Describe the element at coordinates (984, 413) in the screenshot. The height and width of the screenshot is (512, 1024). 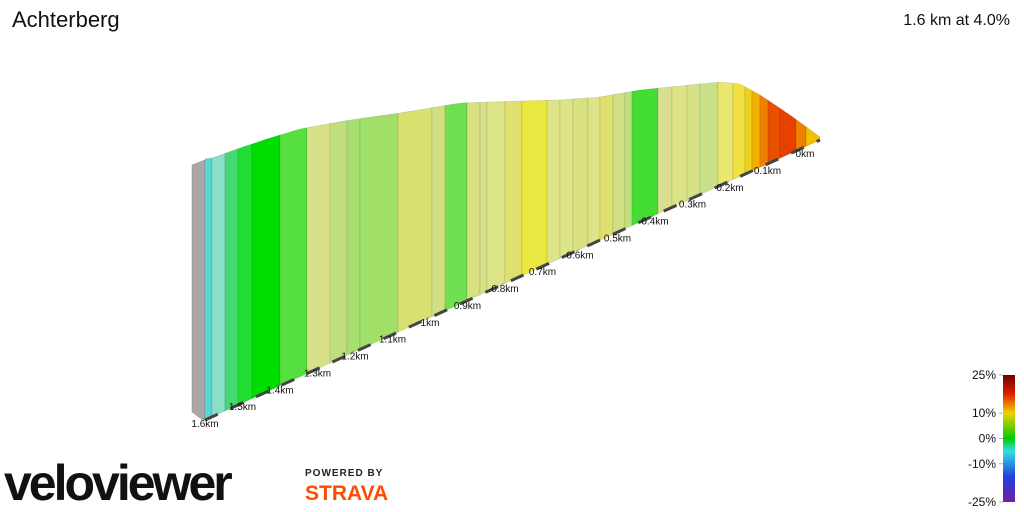
I see `legend-label: 10%` at that location.